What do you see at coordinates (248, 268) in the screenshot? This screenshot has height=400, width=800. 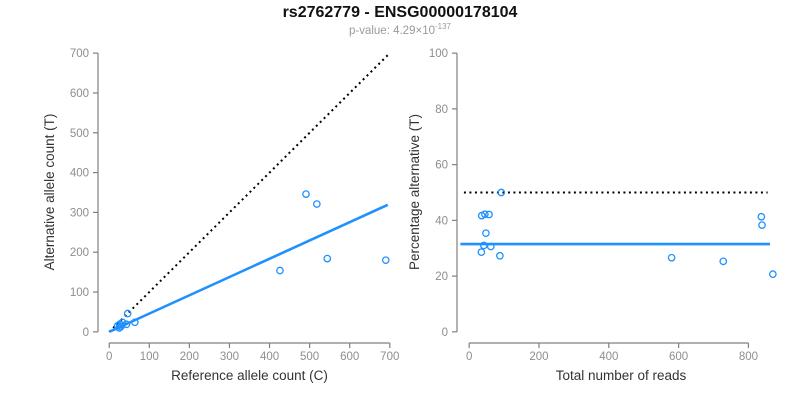 I see `fit-line` at bounding box center [248, 268].